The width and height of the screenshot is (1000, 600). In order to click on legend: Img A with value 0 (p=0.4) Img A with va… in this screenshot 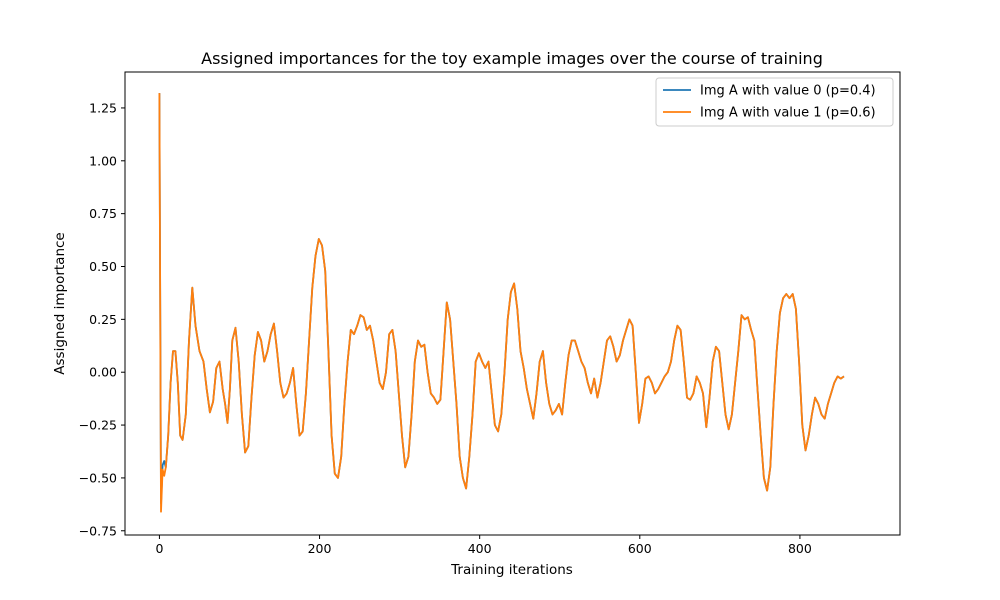, I will do `click(774, 102)`.